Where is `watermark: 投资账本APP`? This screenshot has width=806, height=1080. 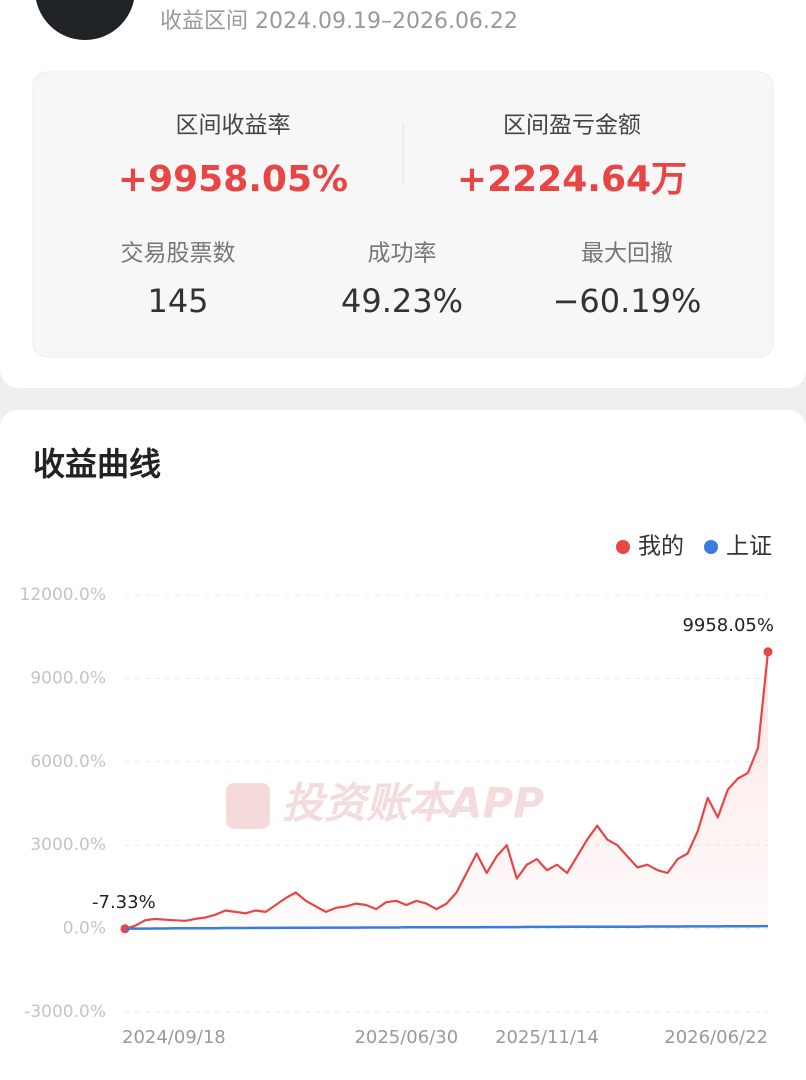
watermark: 投资账本APP is located at coordinates (413, 803).